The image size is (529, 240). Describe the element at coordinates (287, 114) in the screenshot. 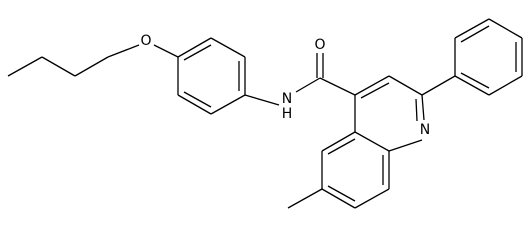

I see `atom-label: H` at that location.